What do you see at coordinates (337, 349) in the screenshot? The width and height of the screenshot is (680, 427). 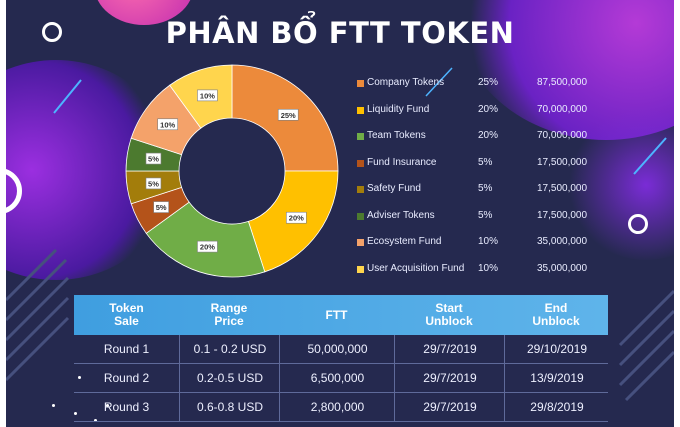 I see `cell-ftt: 50,000,000` at bounding box center [337, 349].